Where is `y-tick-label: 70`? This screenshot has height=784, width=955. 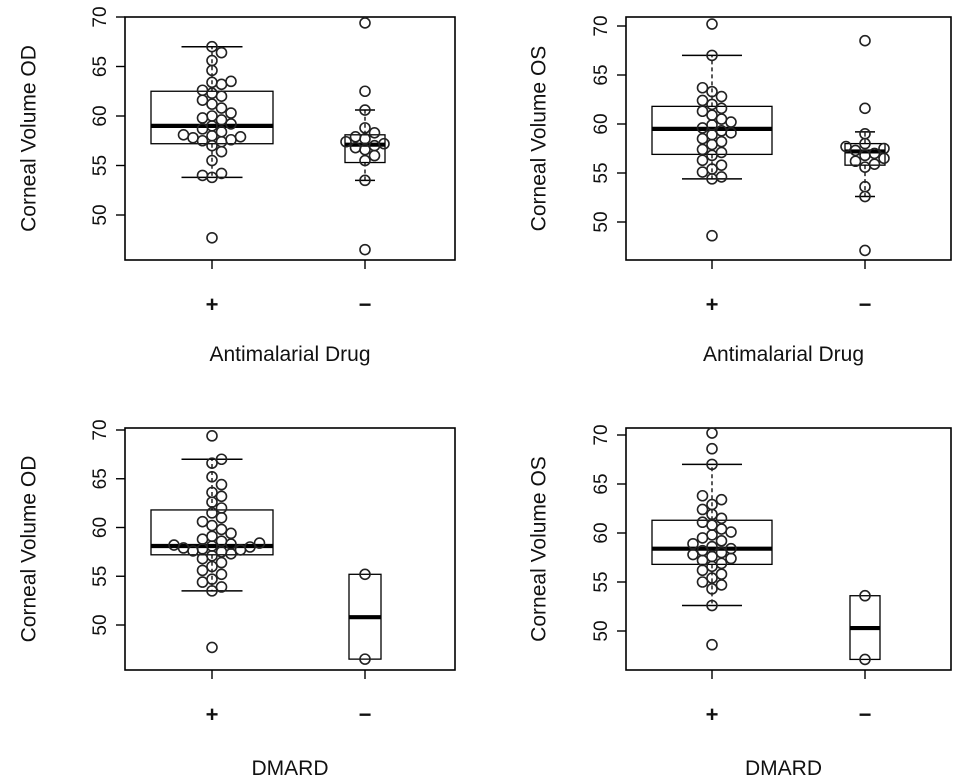 y-tick-label: 70 is located at coordinates (601, 434).